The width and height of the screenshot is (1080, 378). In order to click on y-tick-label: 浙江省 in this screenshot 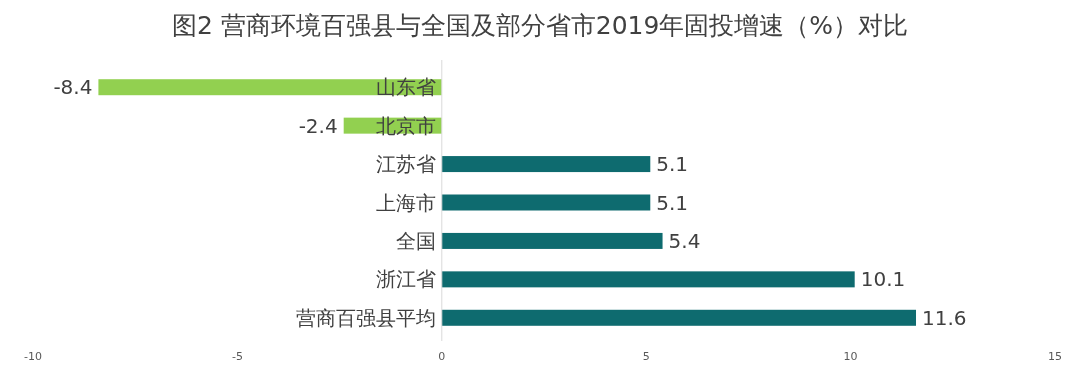, I will do `click(405, 279)`.